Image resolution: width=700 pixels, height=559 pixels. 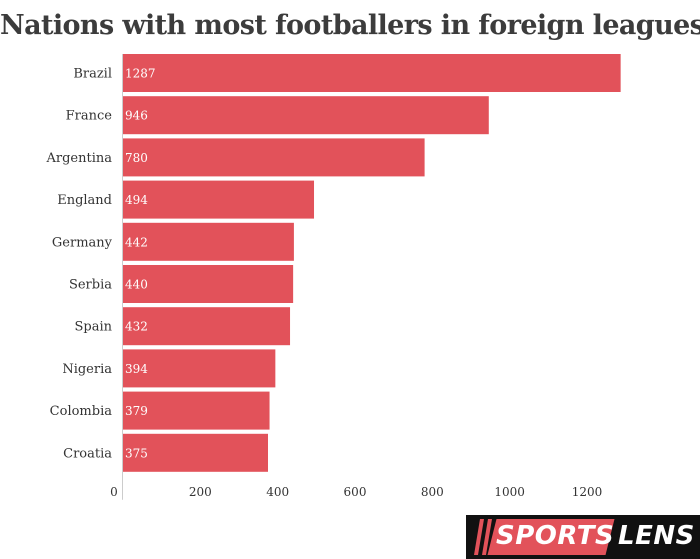 What do you see at coordinates (93, 327) in the screenshot?
I see `category-label-spain: Spain` at bounding box center [93, 327].